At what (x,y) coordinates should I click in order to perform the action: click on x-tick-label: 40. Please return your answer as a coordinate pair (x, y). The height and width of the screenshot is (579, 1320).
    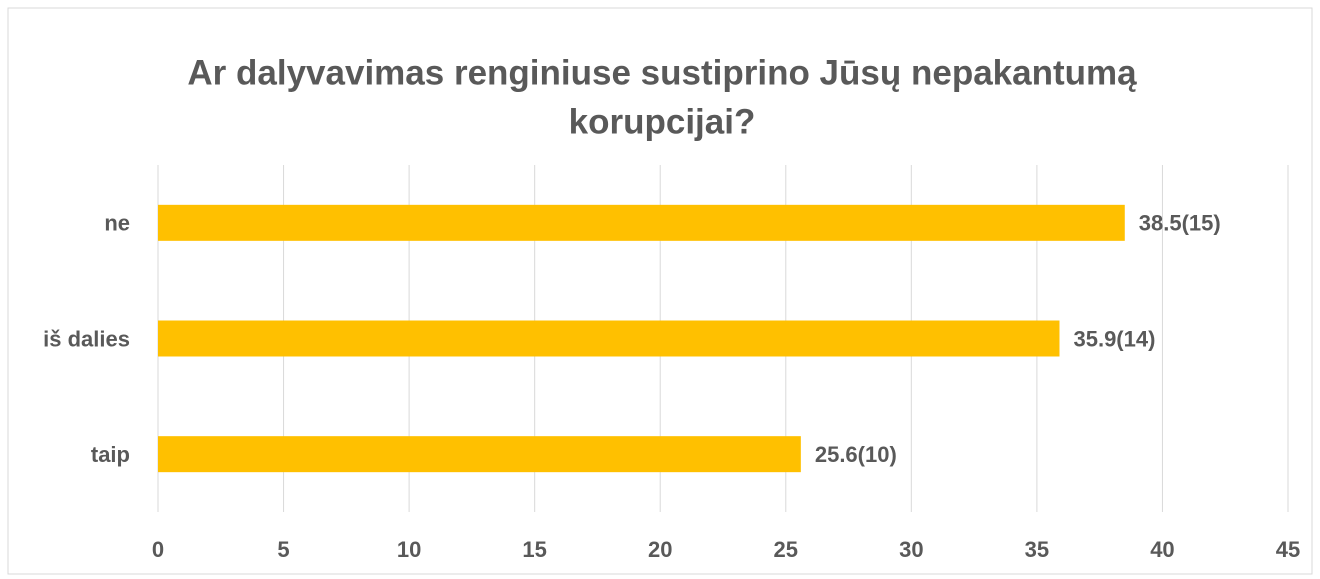
    Looking at the image, I should click on (1162, 549).